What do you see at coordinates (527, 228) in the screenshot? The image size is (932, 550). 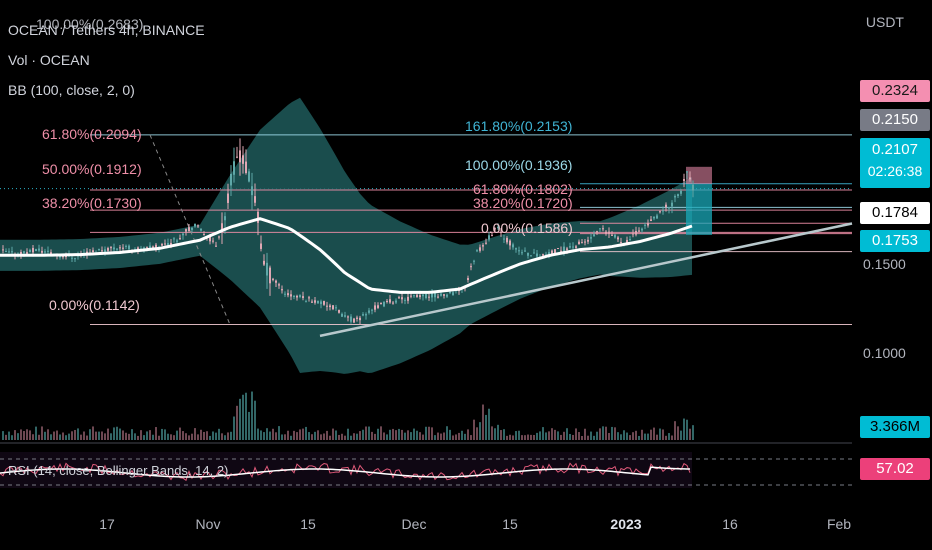 I see `fib-right-label: 0.00%(0.1586)` at bounding box center [527, 228].